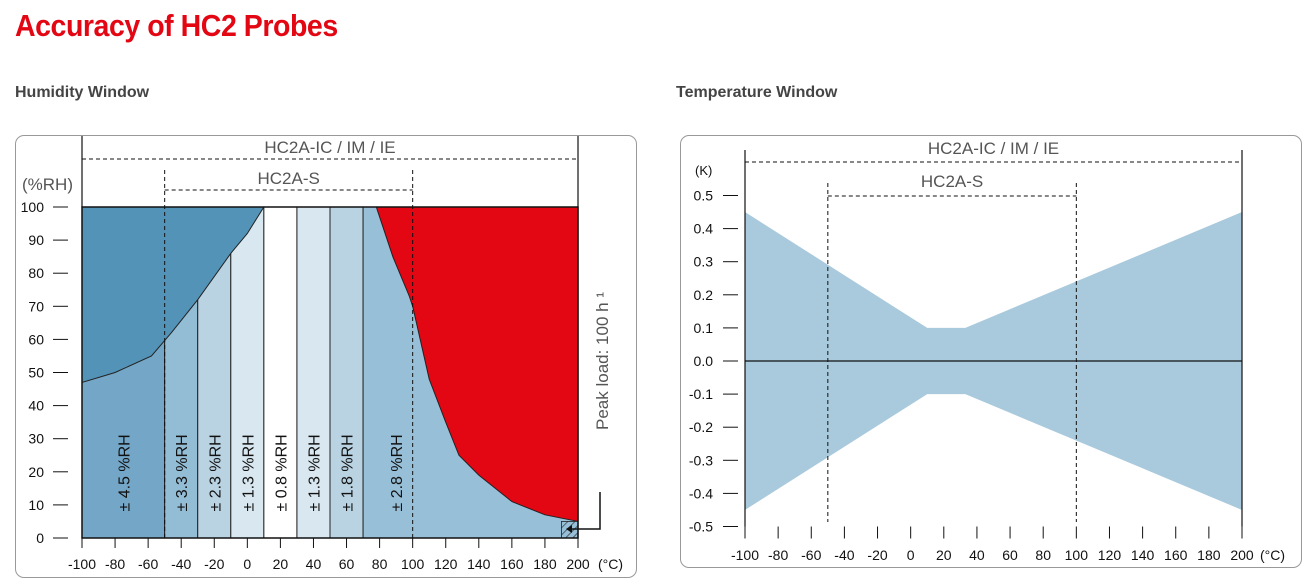  I want to click on y-tick-label: 0.0, so click(704, 361).